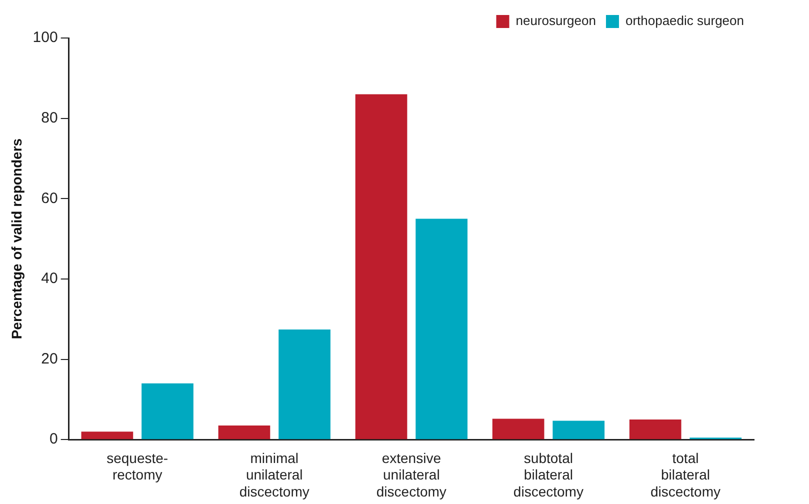 The height and width of the screenshot is (504, 809). Describe the element at coordinates (53, 439) in the screenshot. I see `y-tick-label: 0` at that location.